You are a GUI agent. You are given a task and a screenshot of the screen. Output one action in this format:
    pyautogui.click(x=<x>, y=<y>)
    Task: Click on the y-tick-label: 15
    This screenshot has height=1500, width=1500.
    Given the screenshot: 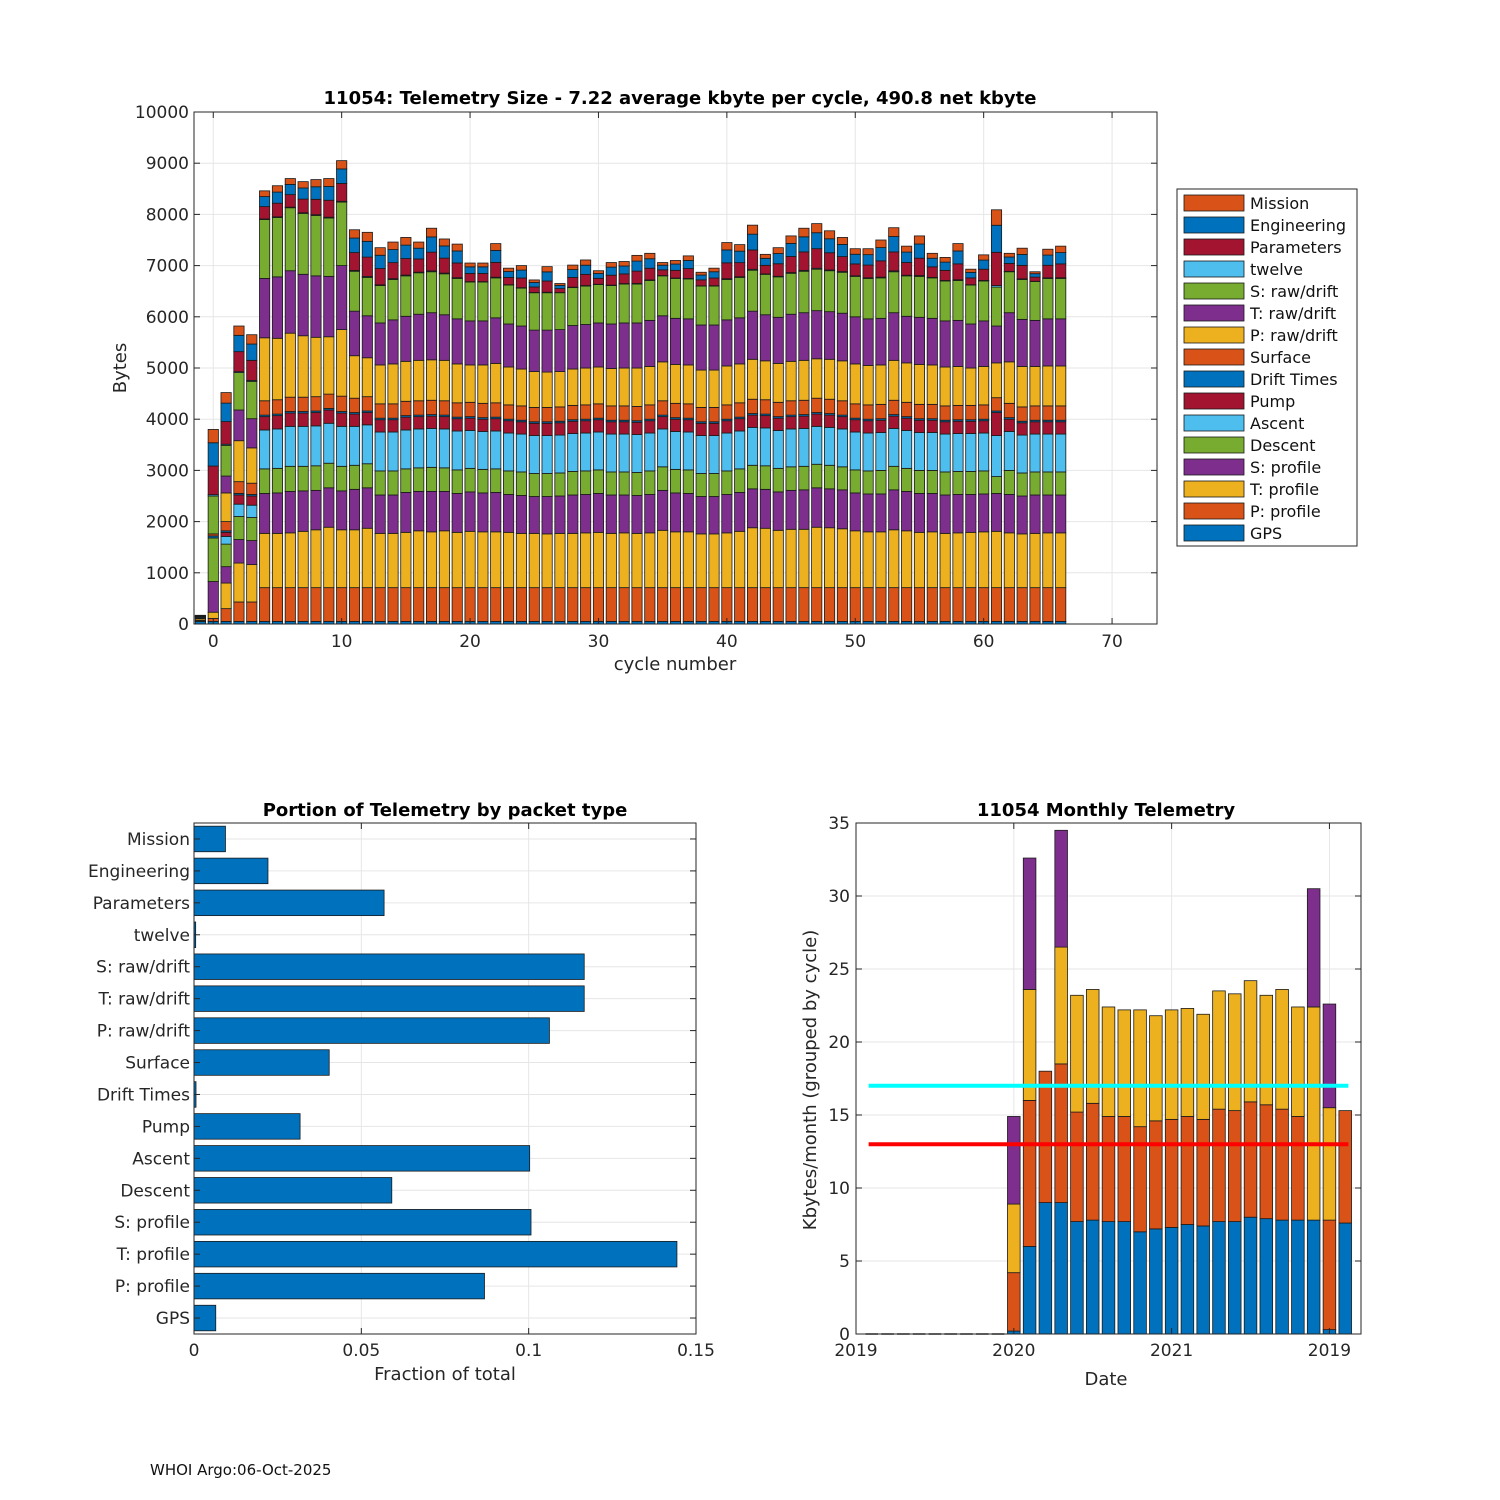 What is the action you would take?
    pyautogui.click(x=839, y=1116)
    